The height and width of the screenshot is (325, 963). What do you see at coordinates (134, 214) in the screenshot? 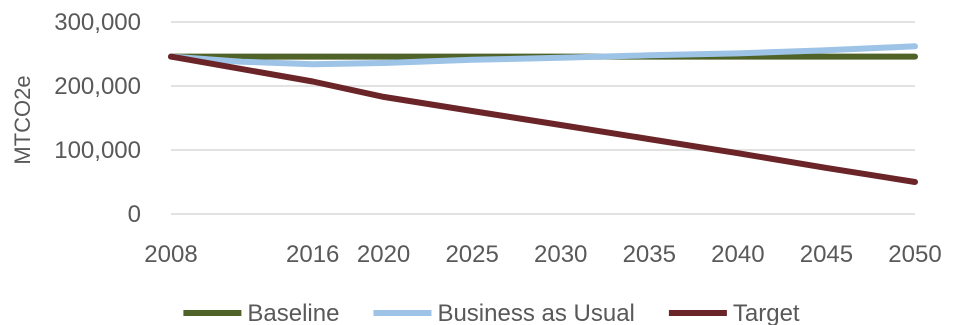
I see `y-tick-label: 0` at bounding box center [134, 214].